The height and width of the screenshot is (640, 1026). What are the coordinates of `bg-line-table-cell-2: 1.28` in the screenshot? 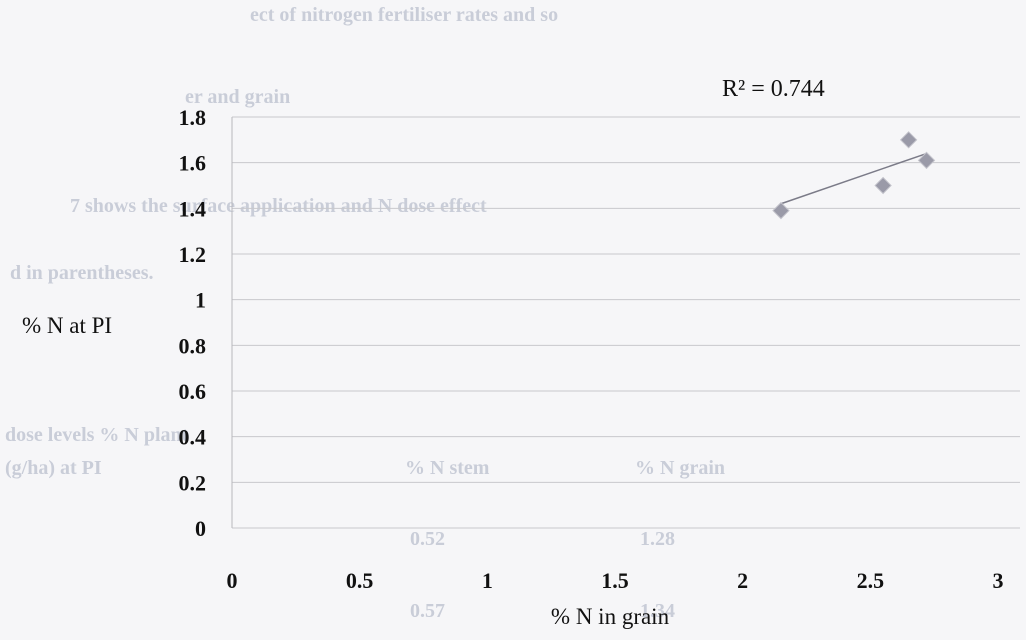 It's located at (657, 539).